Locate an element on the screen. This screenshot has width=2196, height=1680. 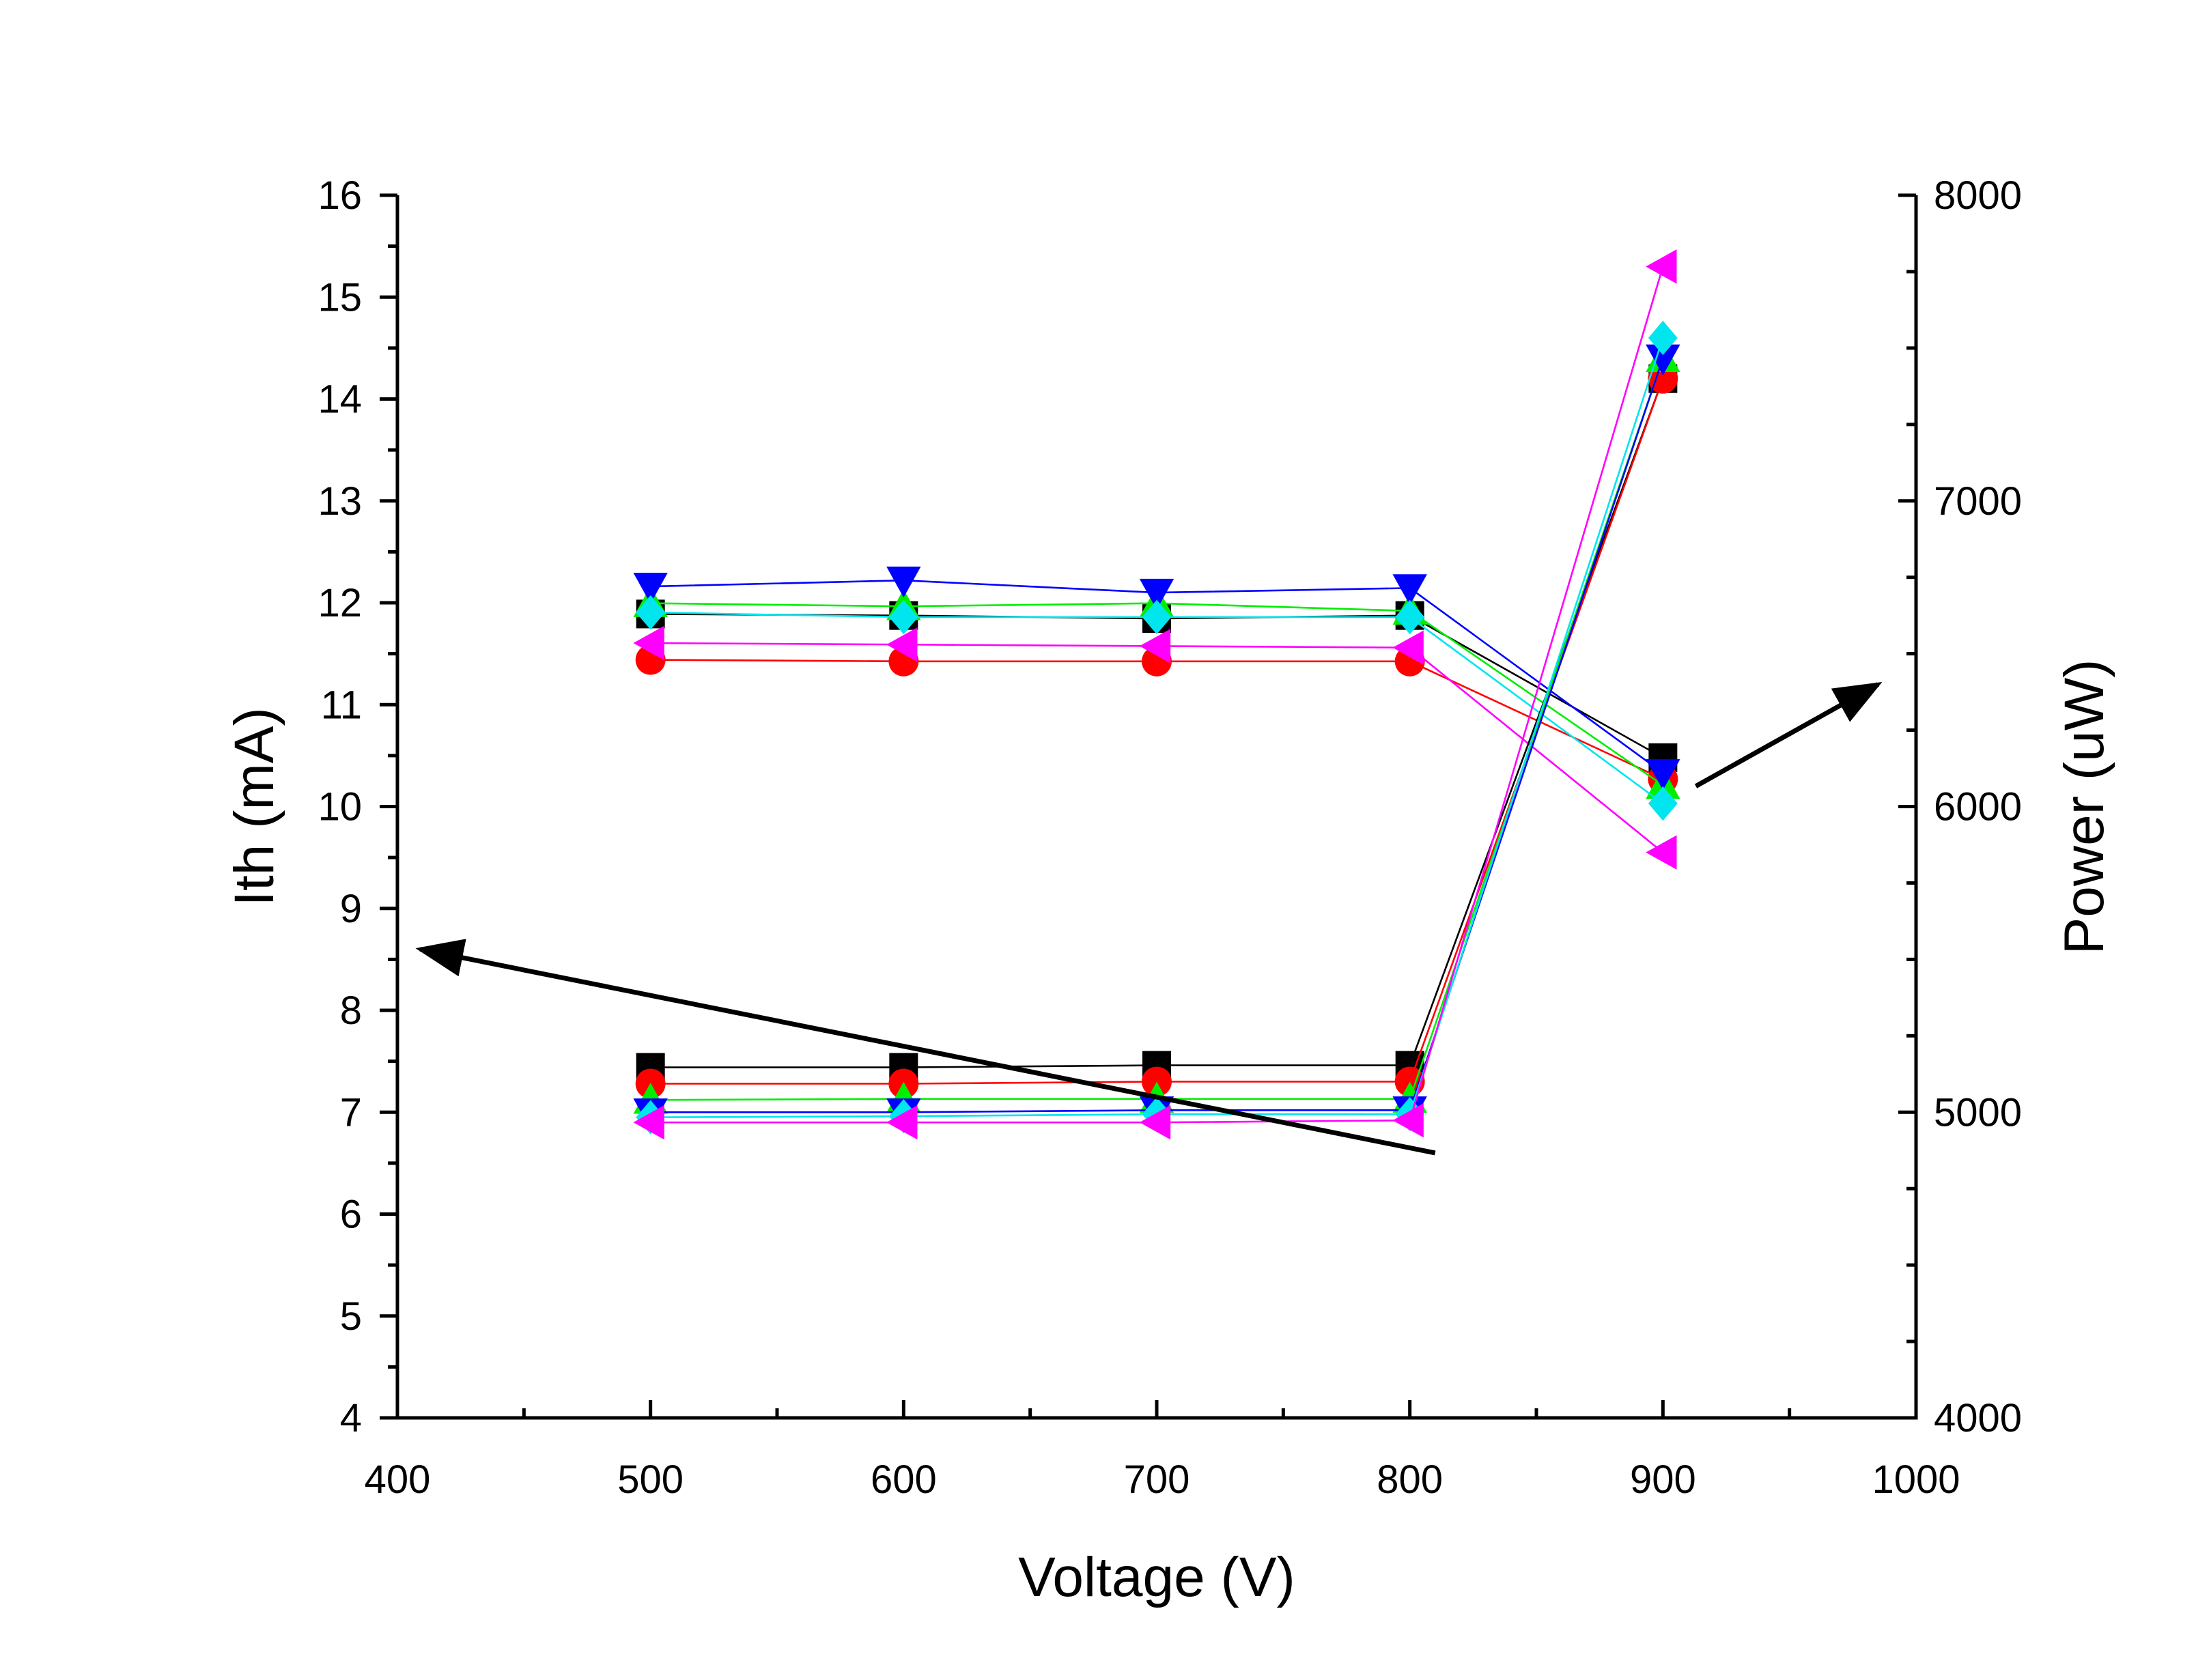
left-y-axis-title: Ith (mA) is located at coordinates (254, 807).